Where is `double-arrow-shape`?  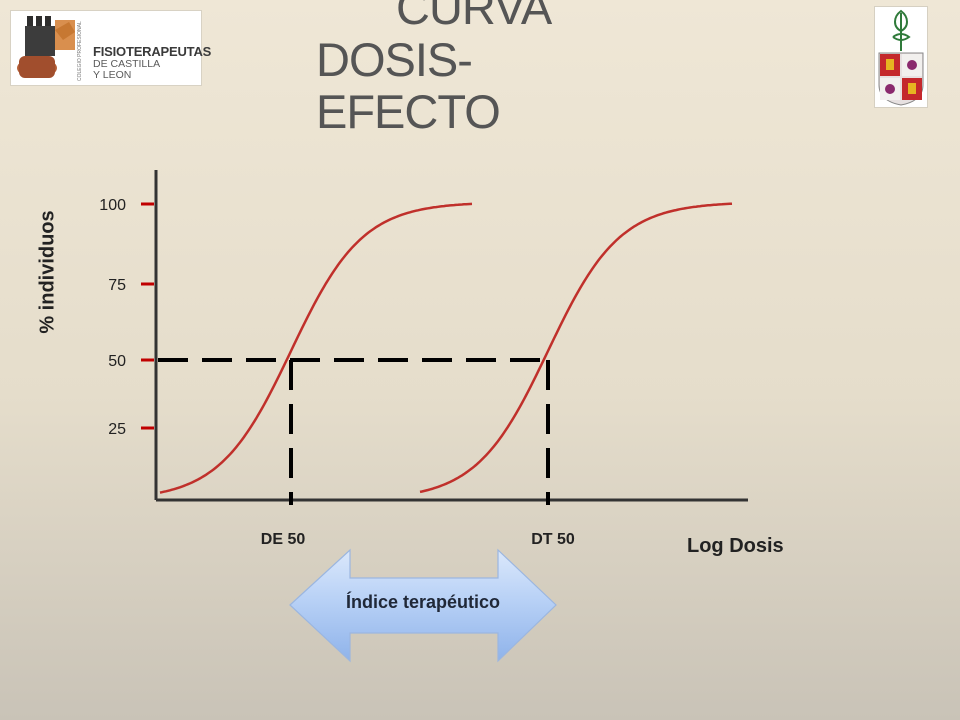 double-arrow-shape is located at coordinates (423, 605).